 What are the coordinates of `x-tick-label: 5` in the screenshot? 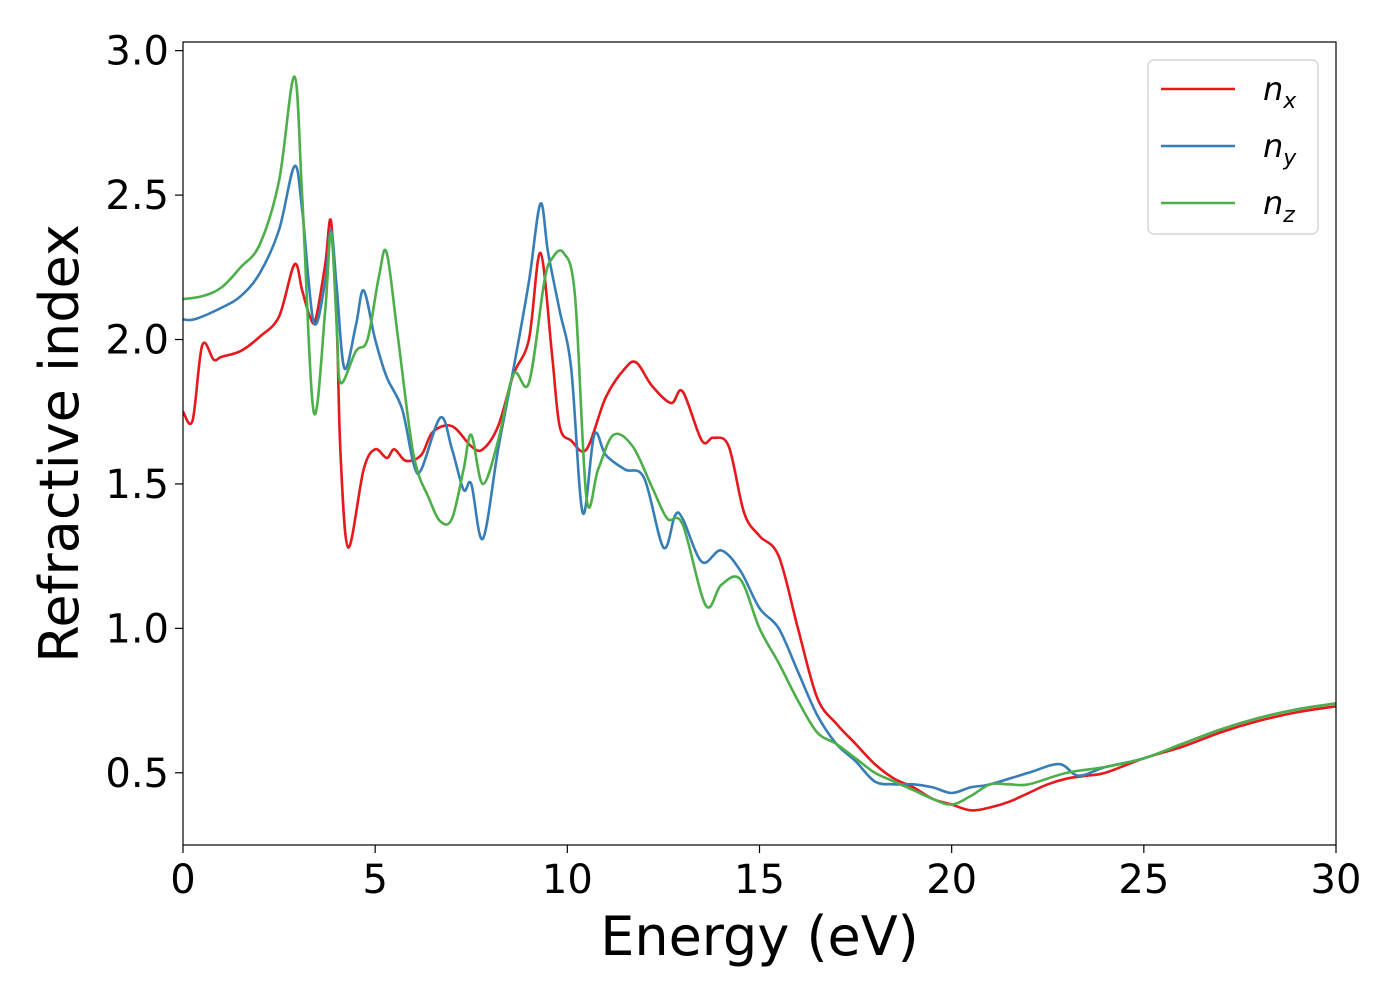 It's located at (374, 880).